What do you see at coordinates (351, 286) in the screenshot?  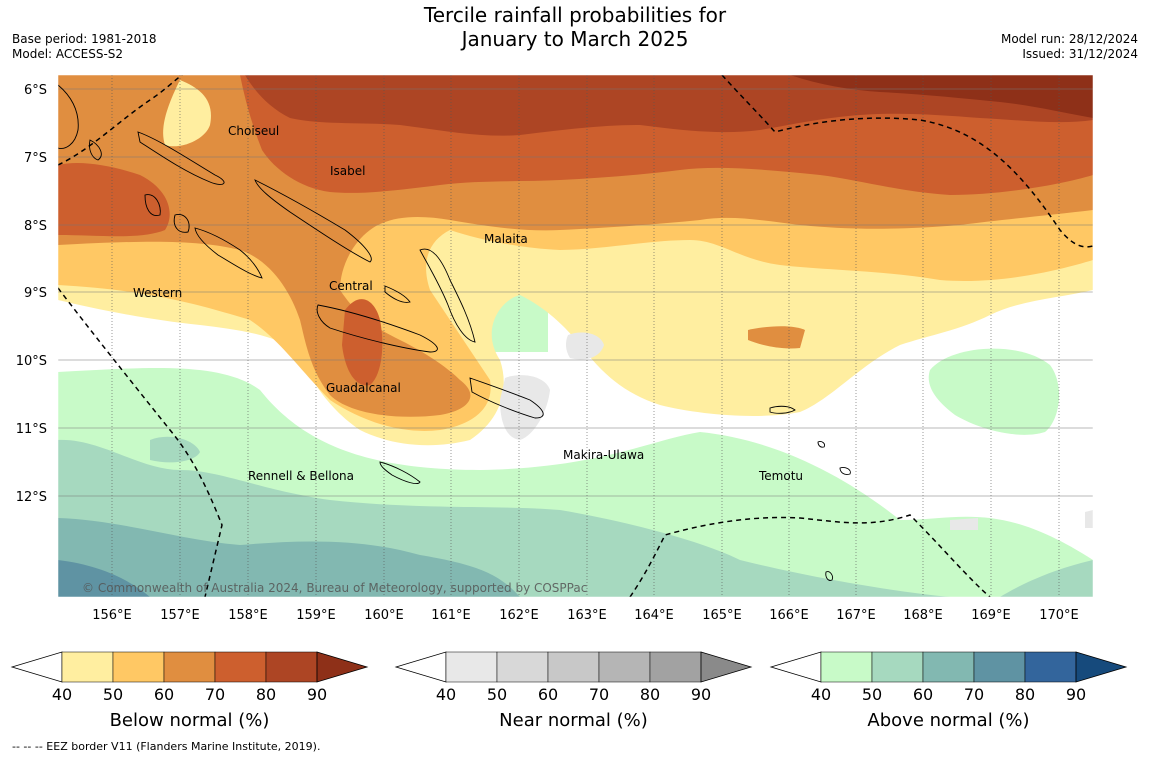 I see `province-central: Central` at bounding box center [351, 286].